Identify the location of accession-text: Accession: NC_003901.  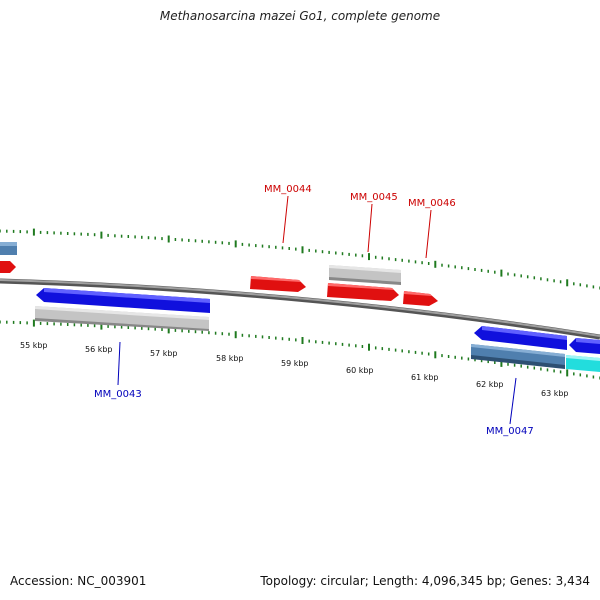
(78, 581).